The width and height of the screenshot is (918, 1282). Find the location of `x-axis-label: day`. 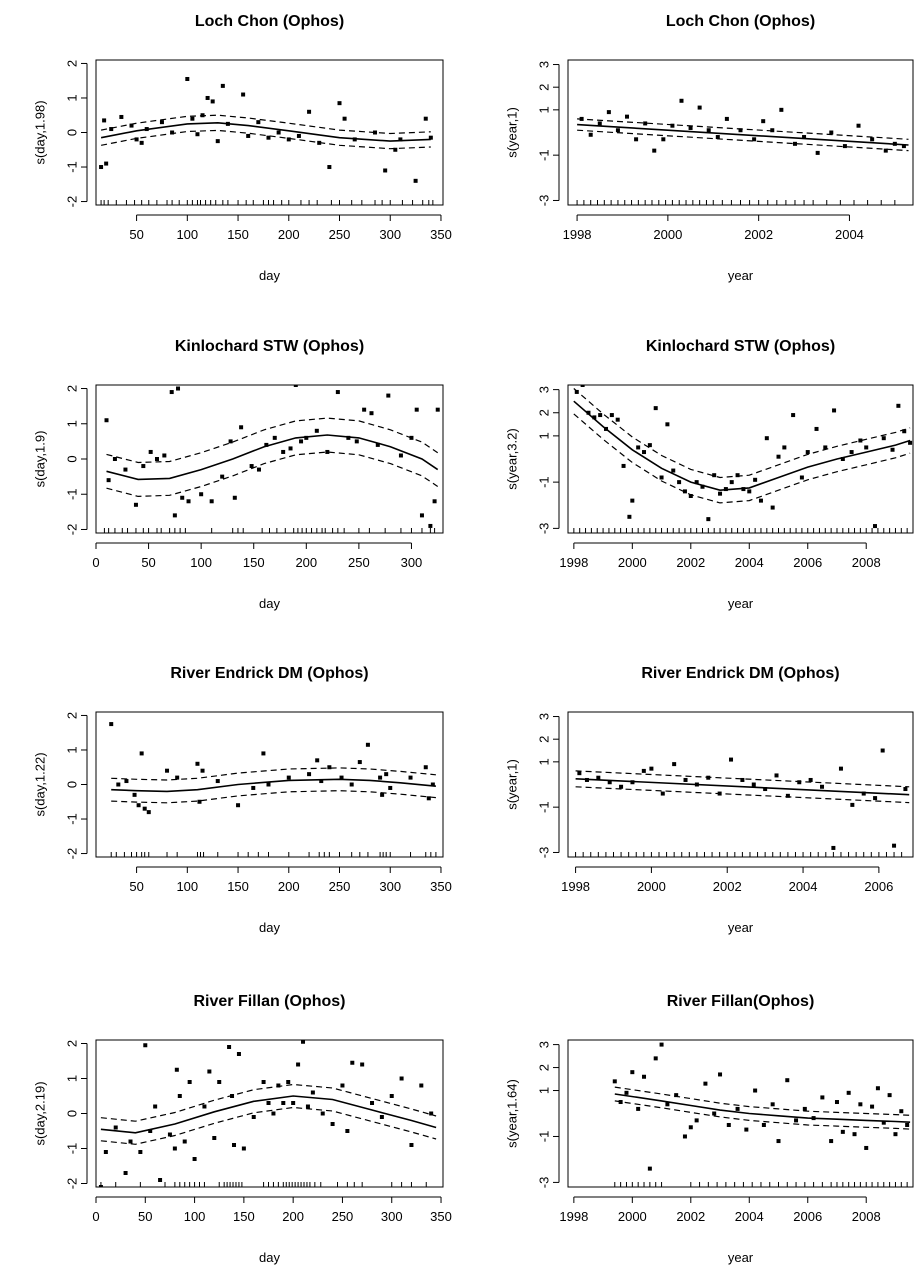

x-axis-label: day is located at coordinates (269, 927).